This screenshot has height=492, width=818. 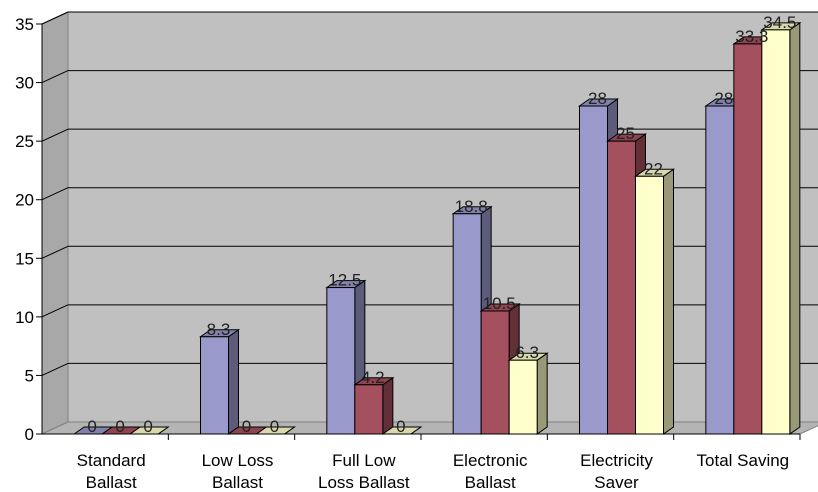 What do you see at coordinates (751, 36) in the screenshot?
I see `data-label: 33.3` at bounding box center [751, 36].